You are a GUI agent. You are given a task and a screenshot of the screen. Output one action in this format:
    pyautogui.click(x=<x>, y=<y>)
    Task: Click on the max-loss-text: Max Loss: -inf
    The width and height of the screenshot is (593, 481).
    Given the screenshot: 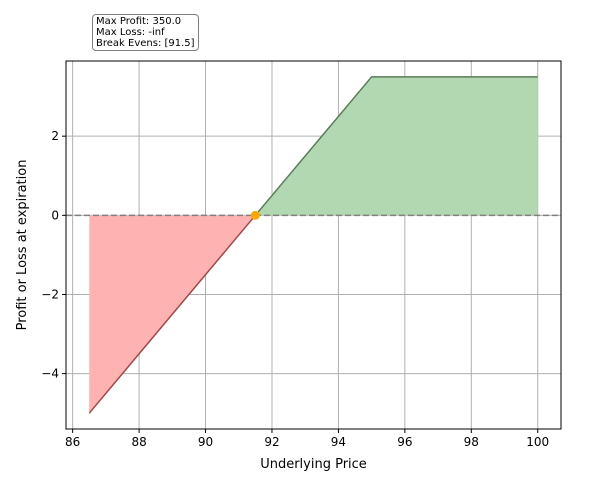 What is the action you would take?
    pyautogui.click(x=130, y=32)
    